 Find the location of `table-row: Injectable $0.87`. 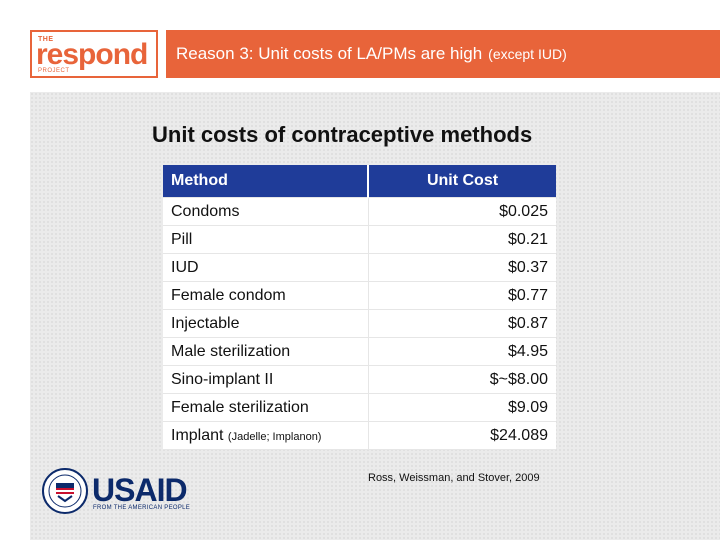

table-row: Injectable $0.87 is located at coordinates (359, 323).